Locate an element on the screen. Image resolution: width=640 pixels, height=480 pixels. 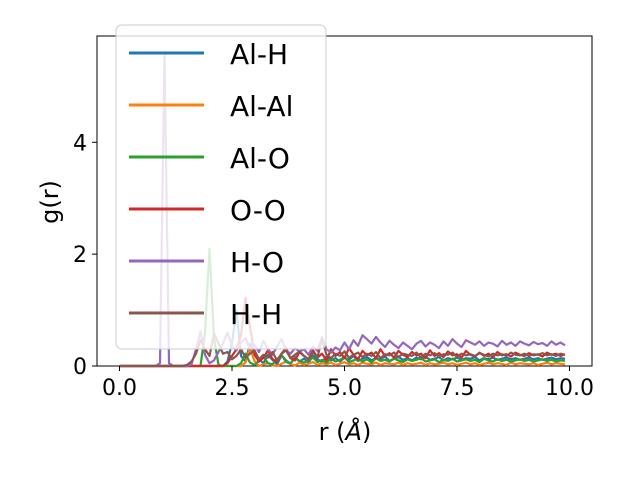
x-tick-label: 5.0 is located at coordinates (344, 388).